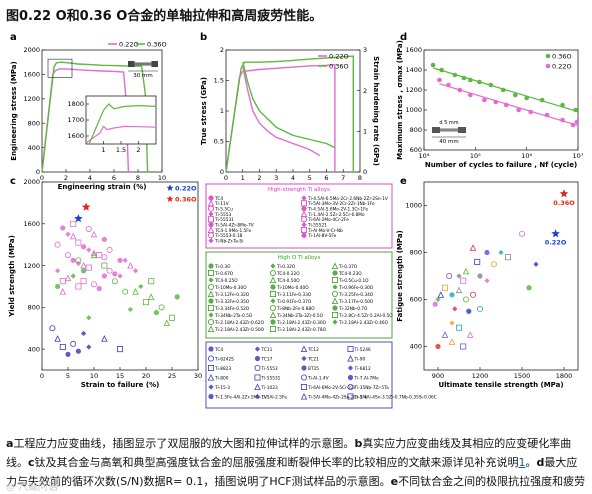 Image resolution: width=592 pixels, height=494 pixels. Describe the element at coordinates (184, 443) in the screenshot. I see `caption-a-text: 工程应力应变曲线，插图显示了双屈服的放大图和拉伸试样的示意图。` at that location.